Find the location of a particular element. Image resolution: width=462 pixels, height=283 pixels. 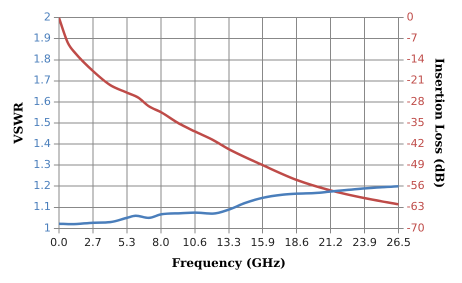

x-tick-label: 23.9 is located at coordinates (364, 242).